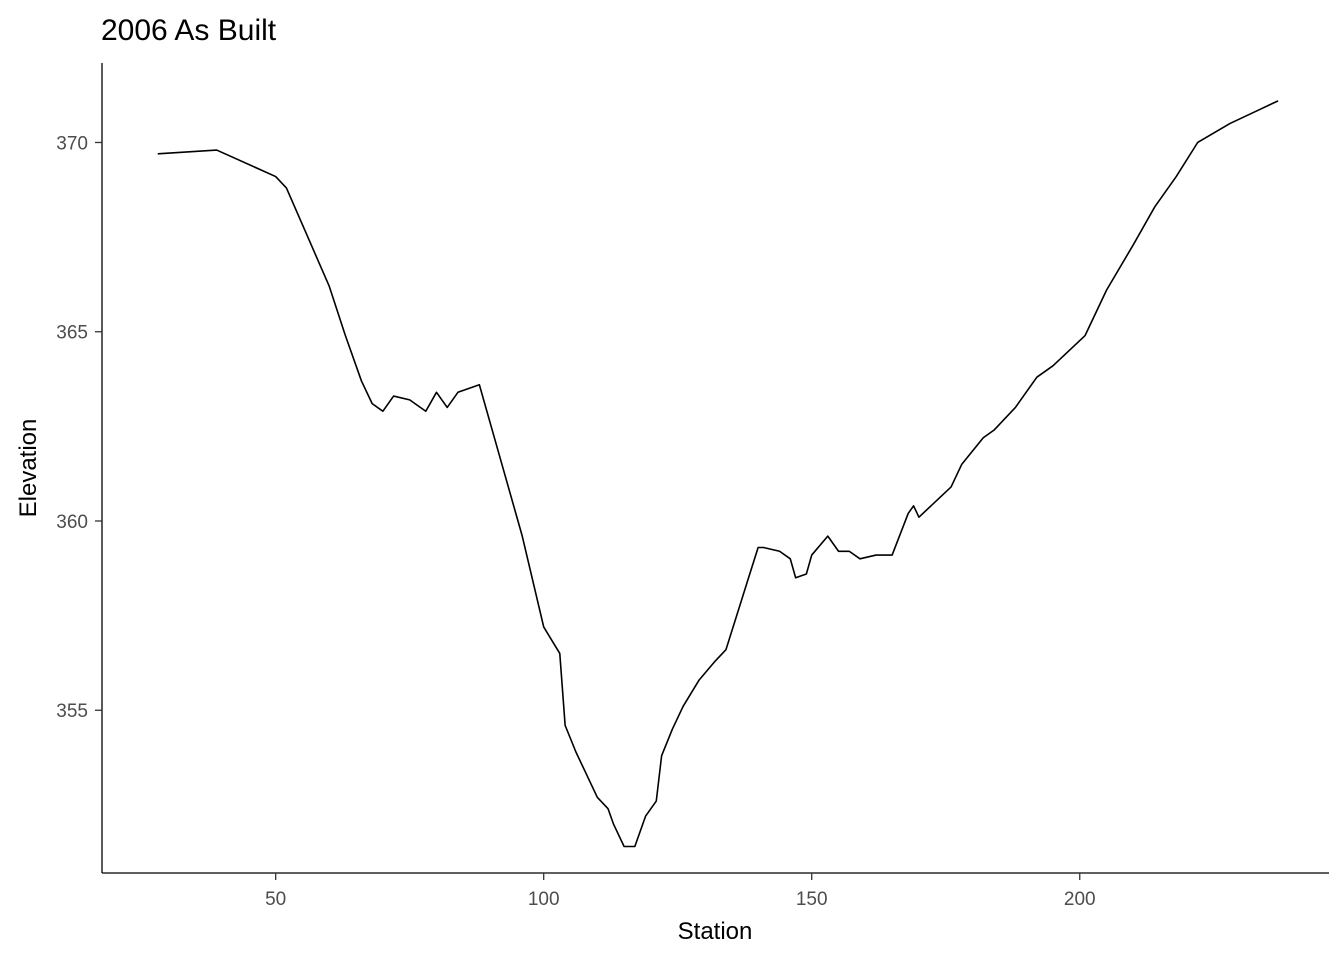 The height and width of the screenshot is (960, 1344). What do you see at coordinates (544, 899) in the screenshot?
I see `x-tick-label: 100` at bounding box center [544, 899].